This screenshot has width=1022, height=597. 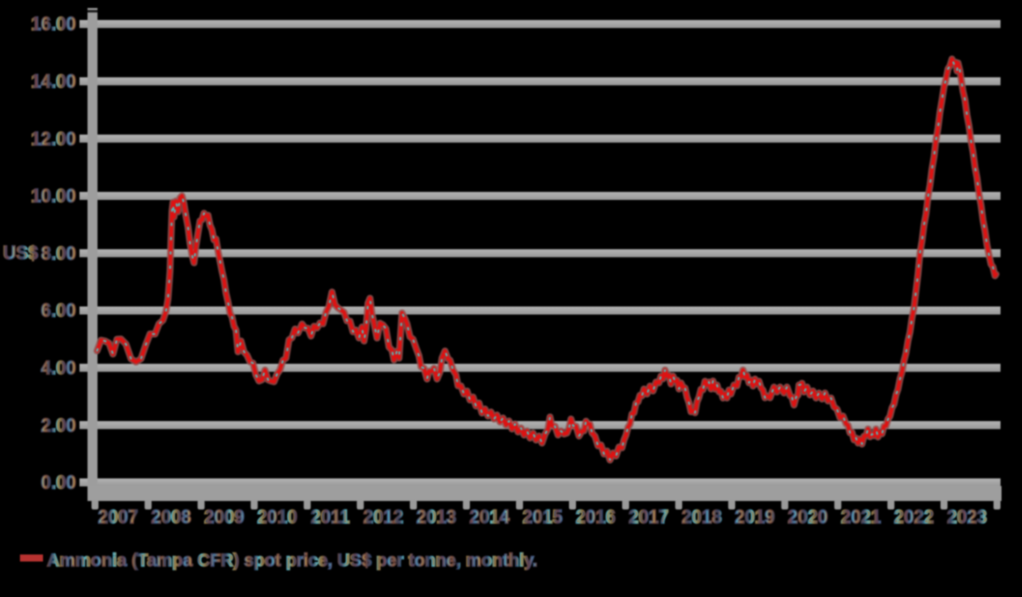 I want to click on svg-text: 14.00, so click(x=53, y=82).